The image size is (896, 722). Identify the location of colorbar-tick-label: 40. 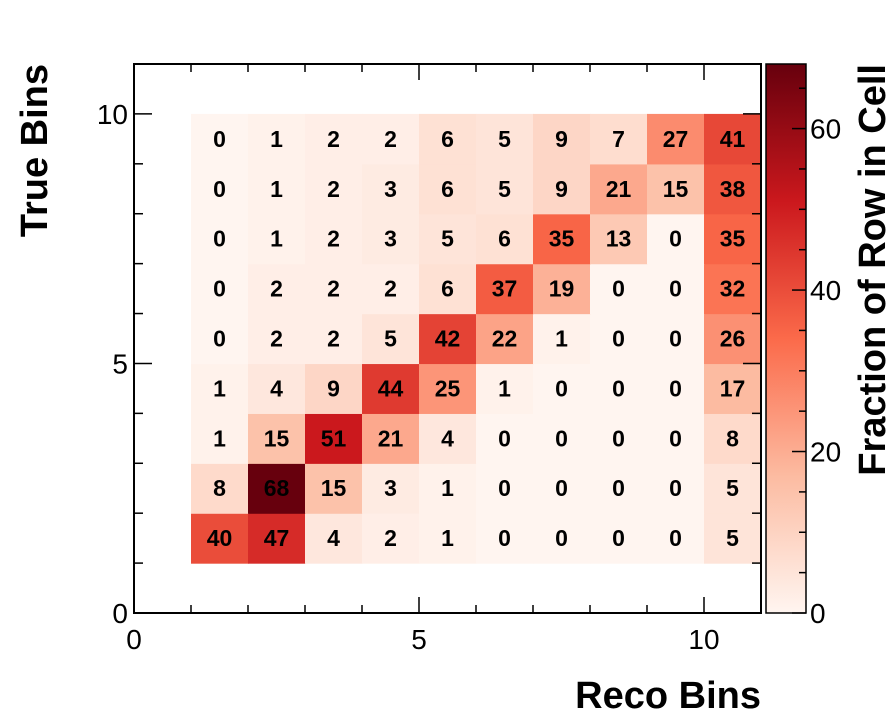
(825, 290).